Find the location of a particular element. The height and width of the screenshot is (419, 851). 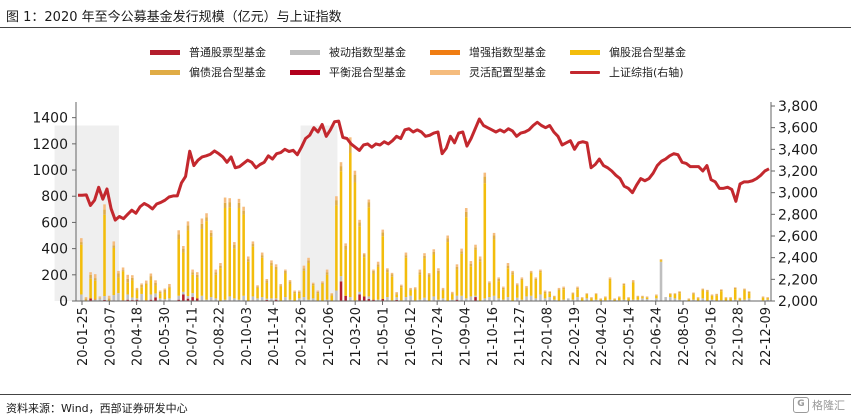

x-axis-tick-label: 21-09-04 is located at coordinates (465, 336).